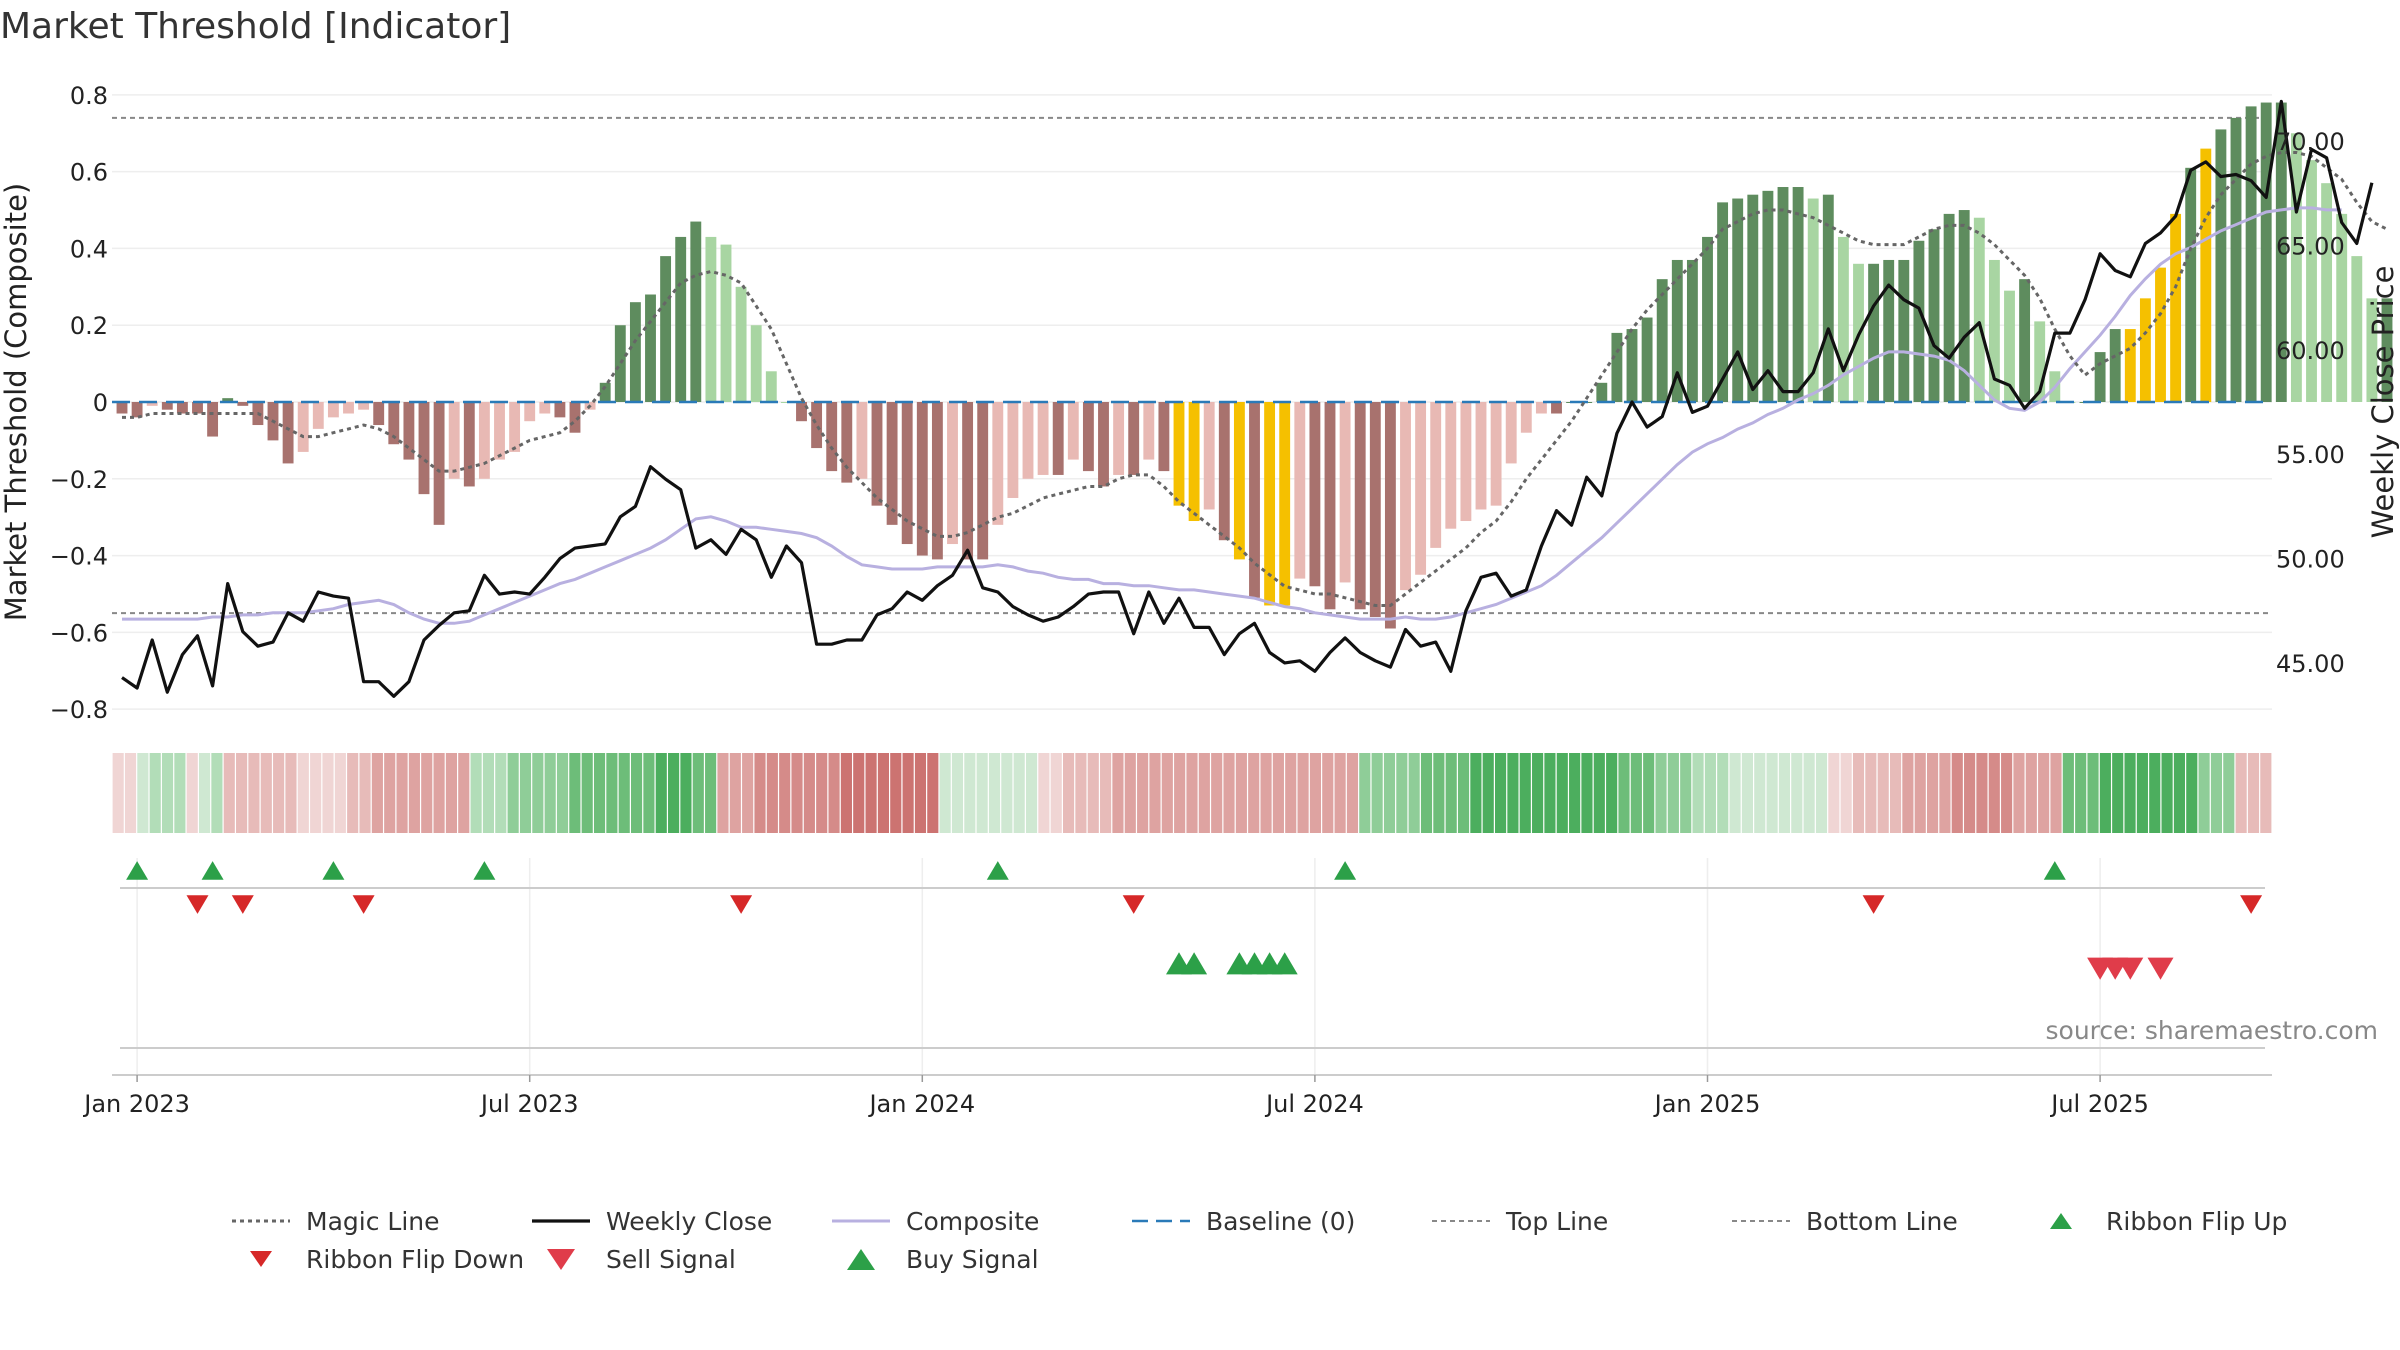  Describe the element at coordinates (2310, 403) in the screenshot. I see `right-axis: 70.00 65.00 60.00 55.00 50.00 45.00` at that location.